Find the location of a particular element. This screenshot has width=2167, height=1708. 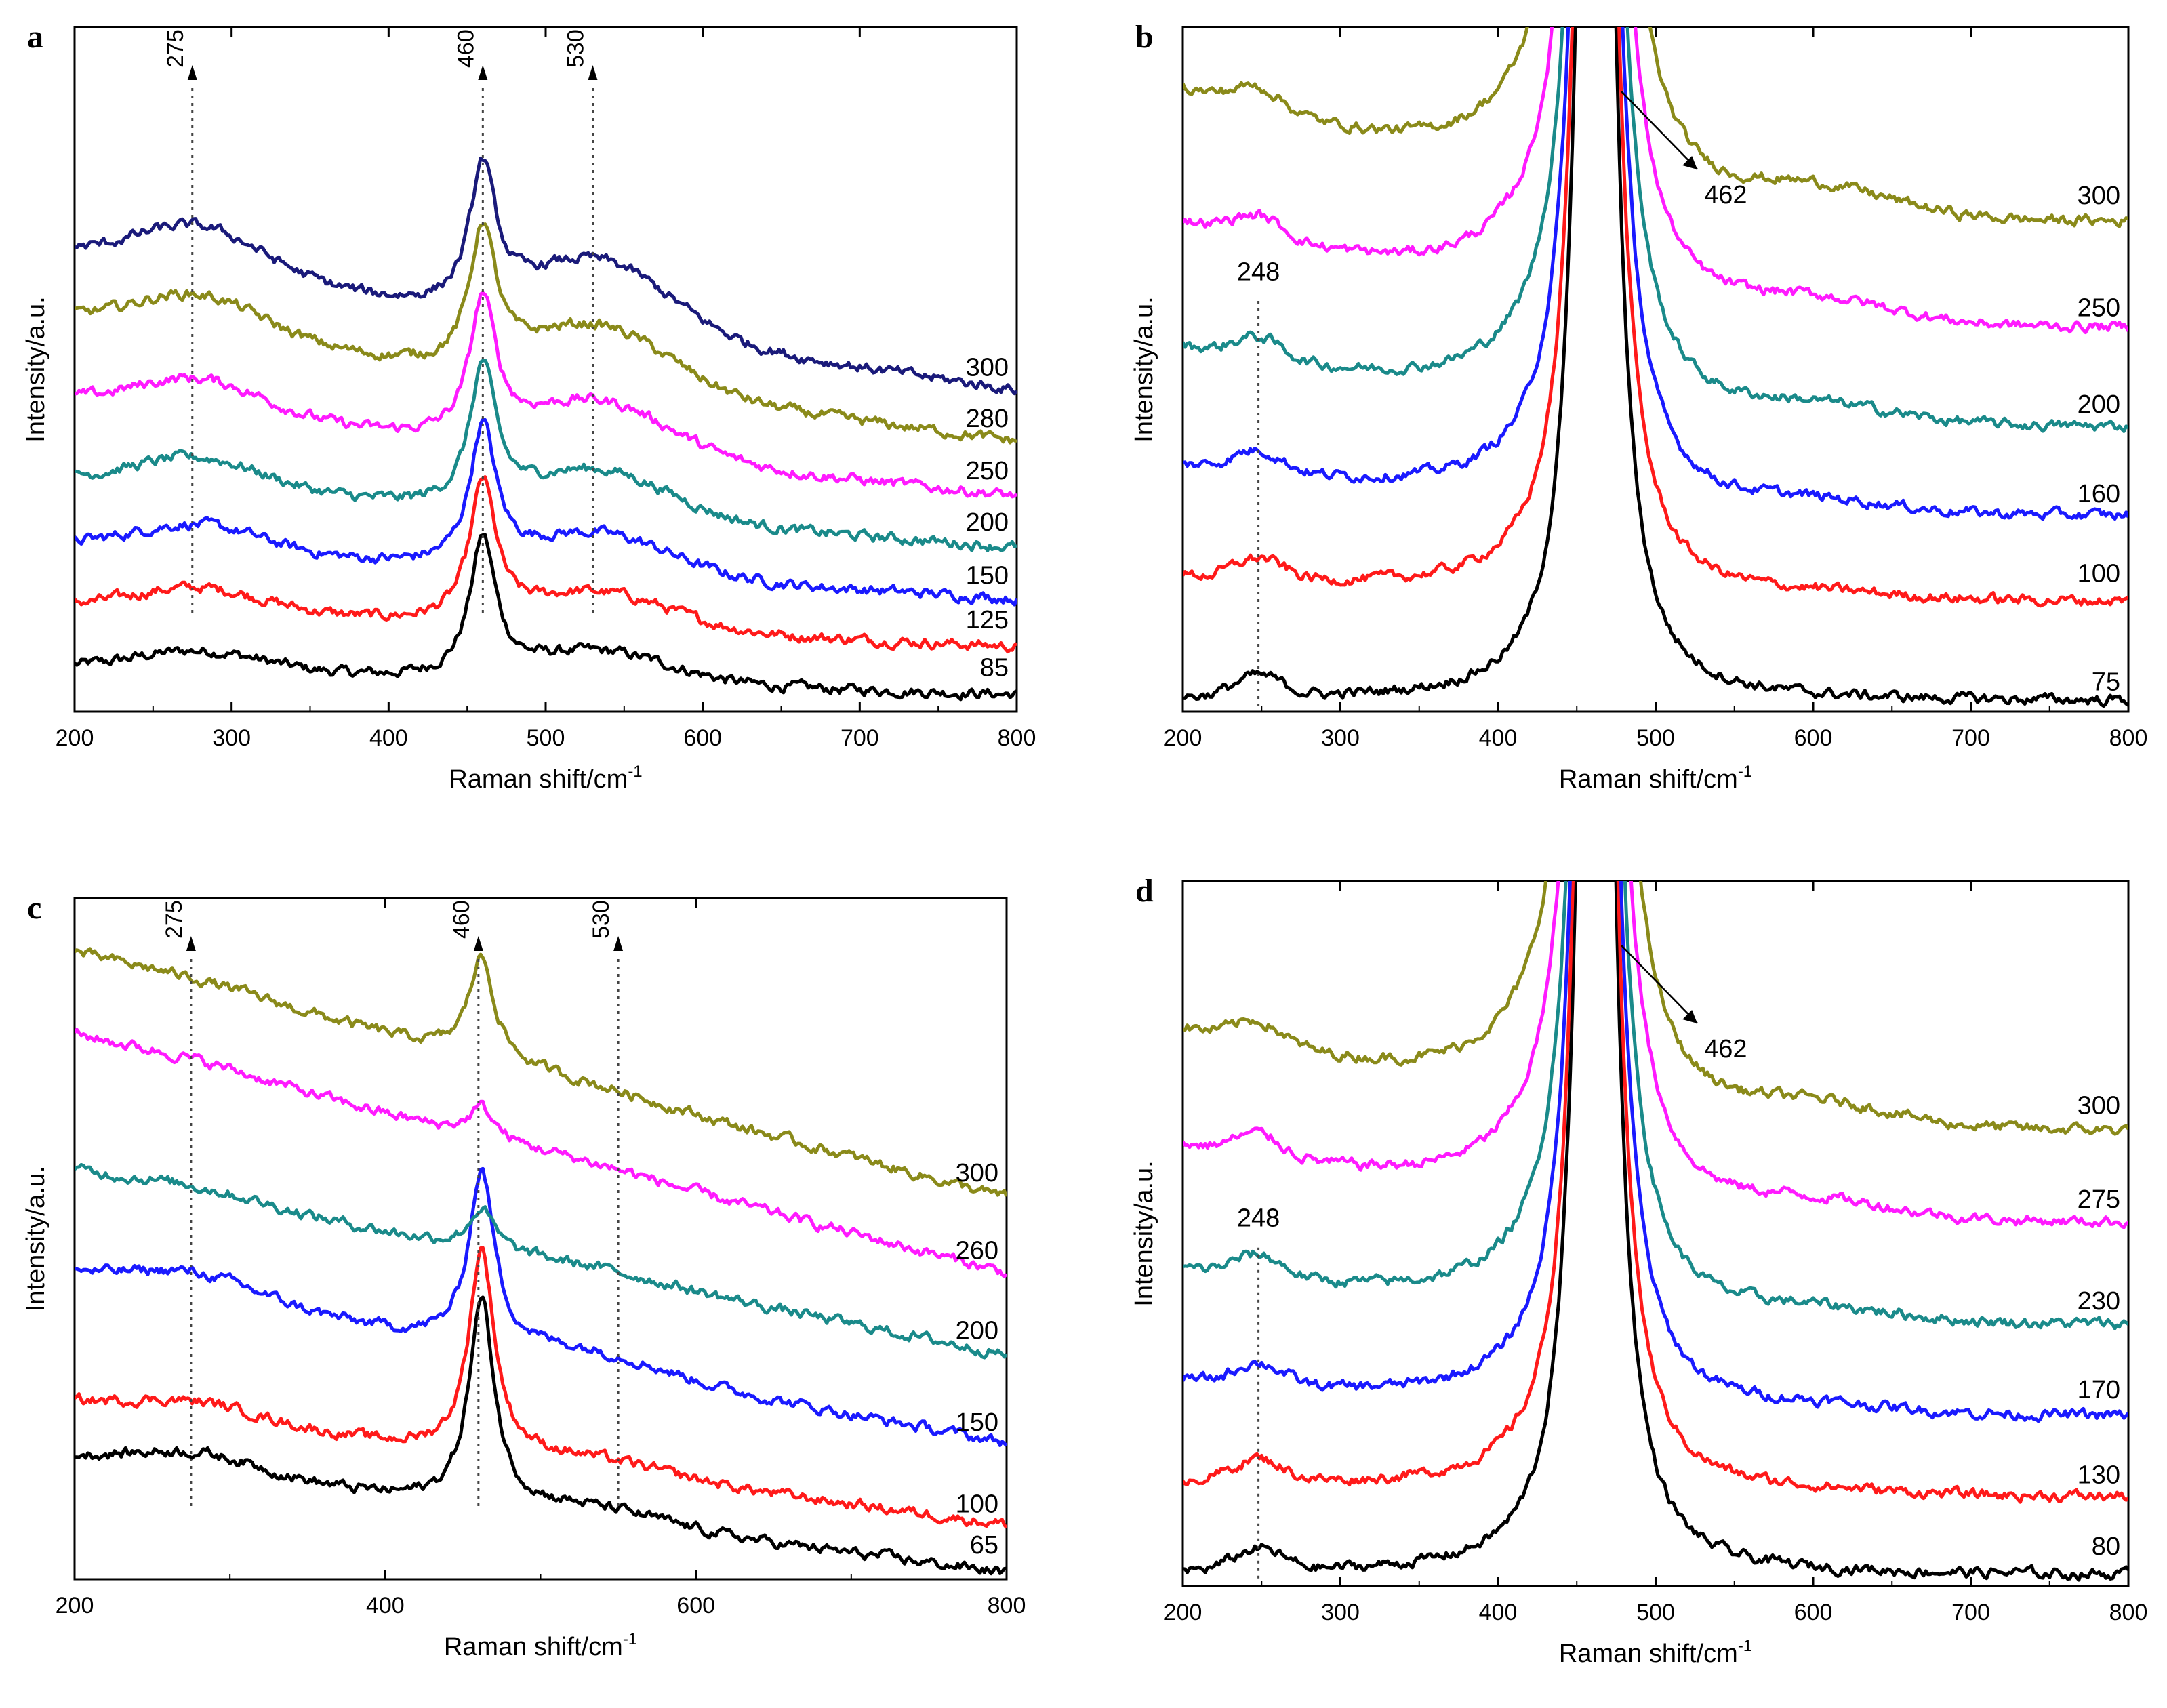

series-label-85: 85 is located at coordinates (994, 669).